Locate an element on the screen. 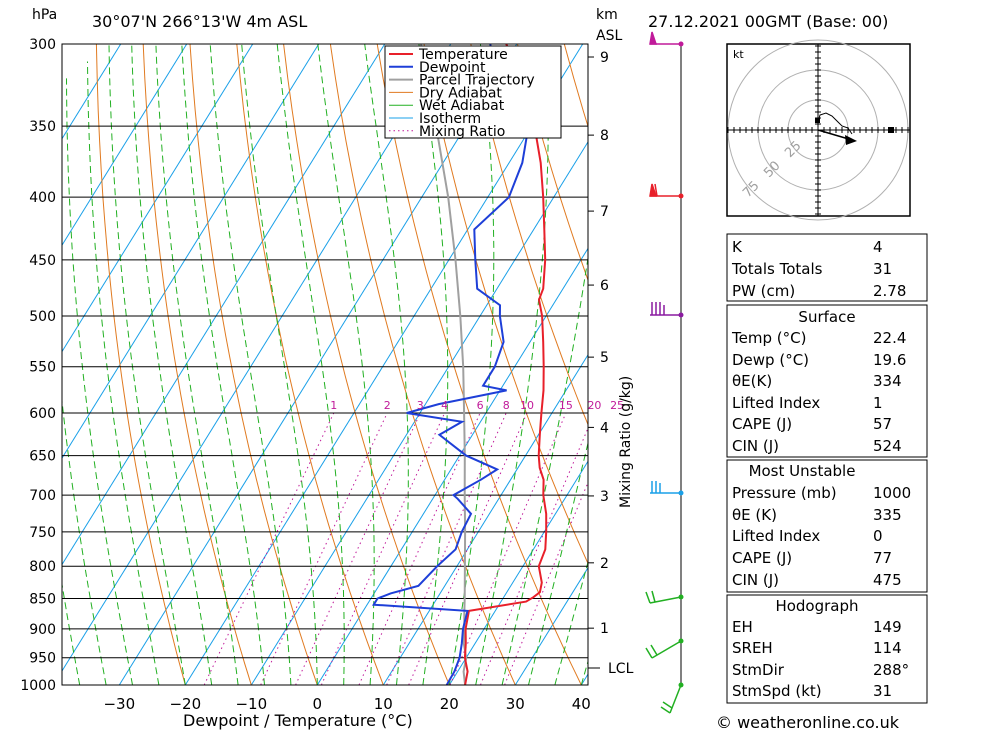 The image size is (1000, 737). pressure-tick-label: 750 is located at coordinates (42, 533).